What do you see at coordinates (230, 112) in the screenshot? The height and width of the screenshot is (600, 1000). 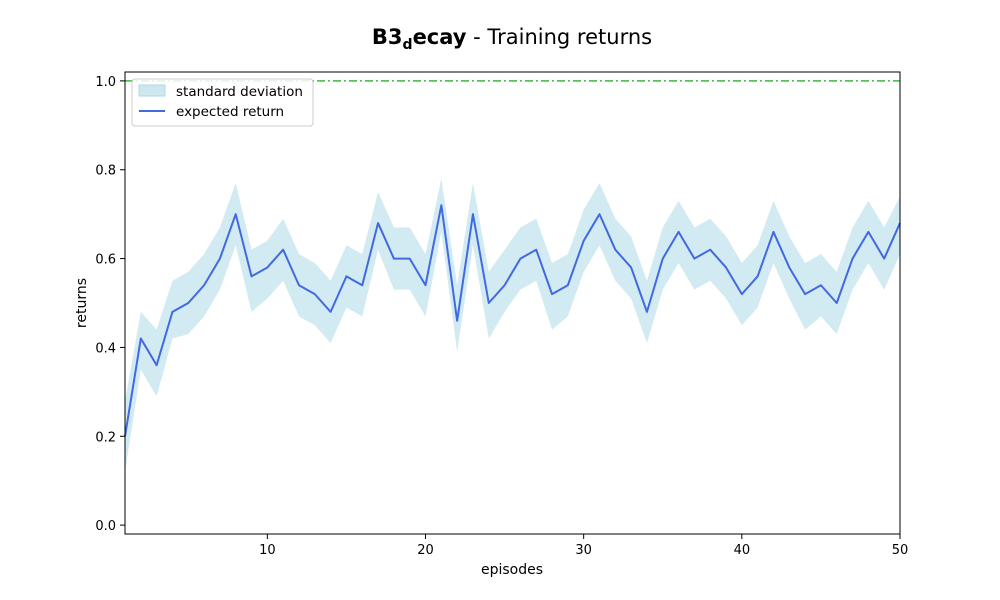 I see `legend-label-expected-return: expected return` at bounding box center [230, 112].